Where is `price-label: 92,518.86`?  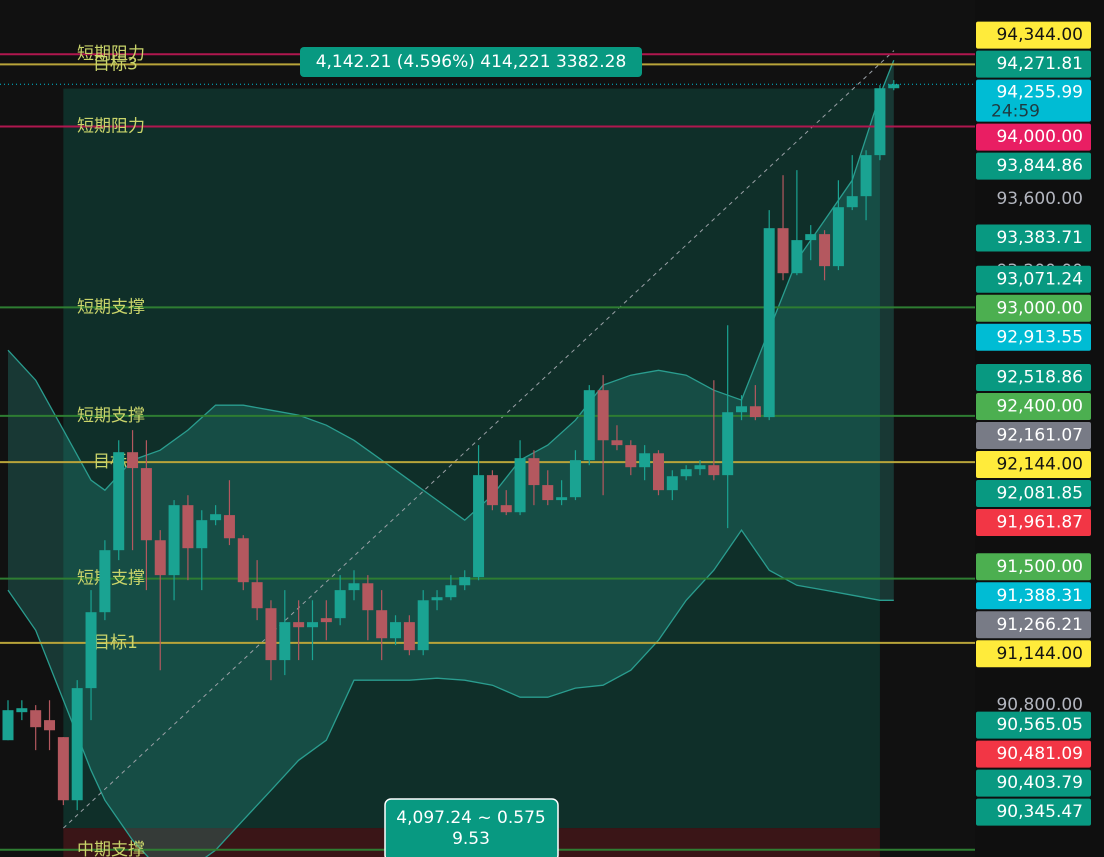
price-label: 92,518.86 is located at coordinates (1039, 377).